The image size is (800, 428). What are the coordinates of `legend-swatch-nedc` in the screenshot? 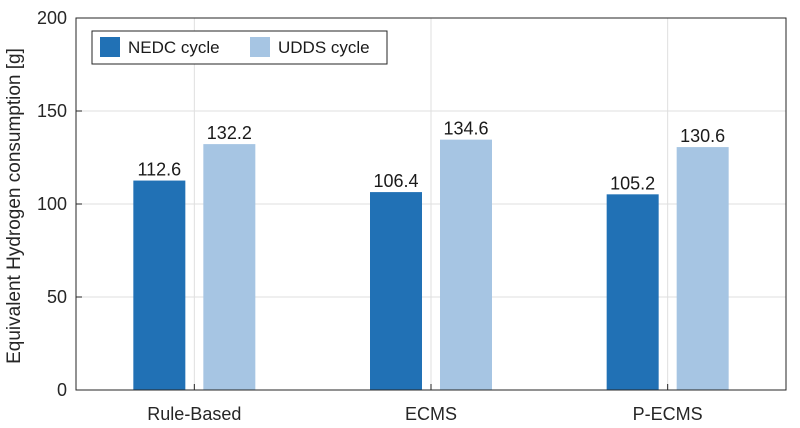 It's located at (110, 47).